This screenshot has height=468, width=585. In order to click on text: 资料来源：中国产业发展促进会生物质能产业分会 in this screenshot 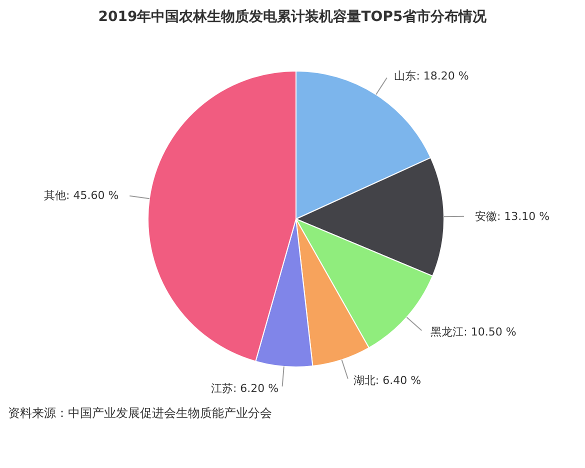, I will do `click(140, 413)`.